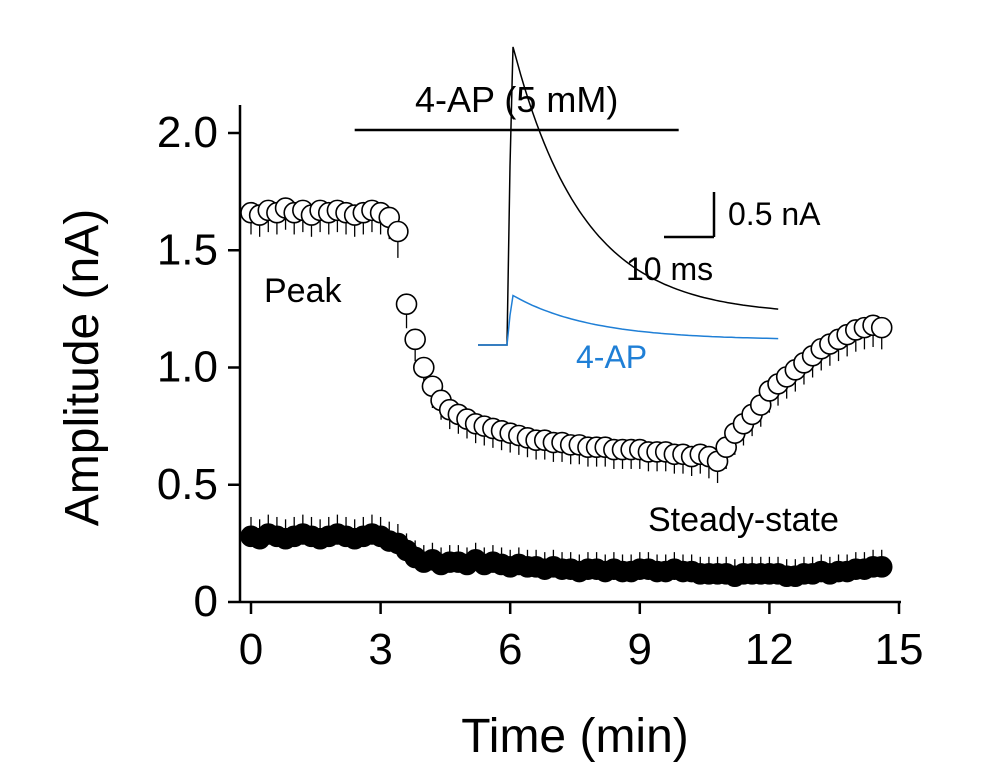  I want to click on y-tick-label: 0.5, so click(187, 484).